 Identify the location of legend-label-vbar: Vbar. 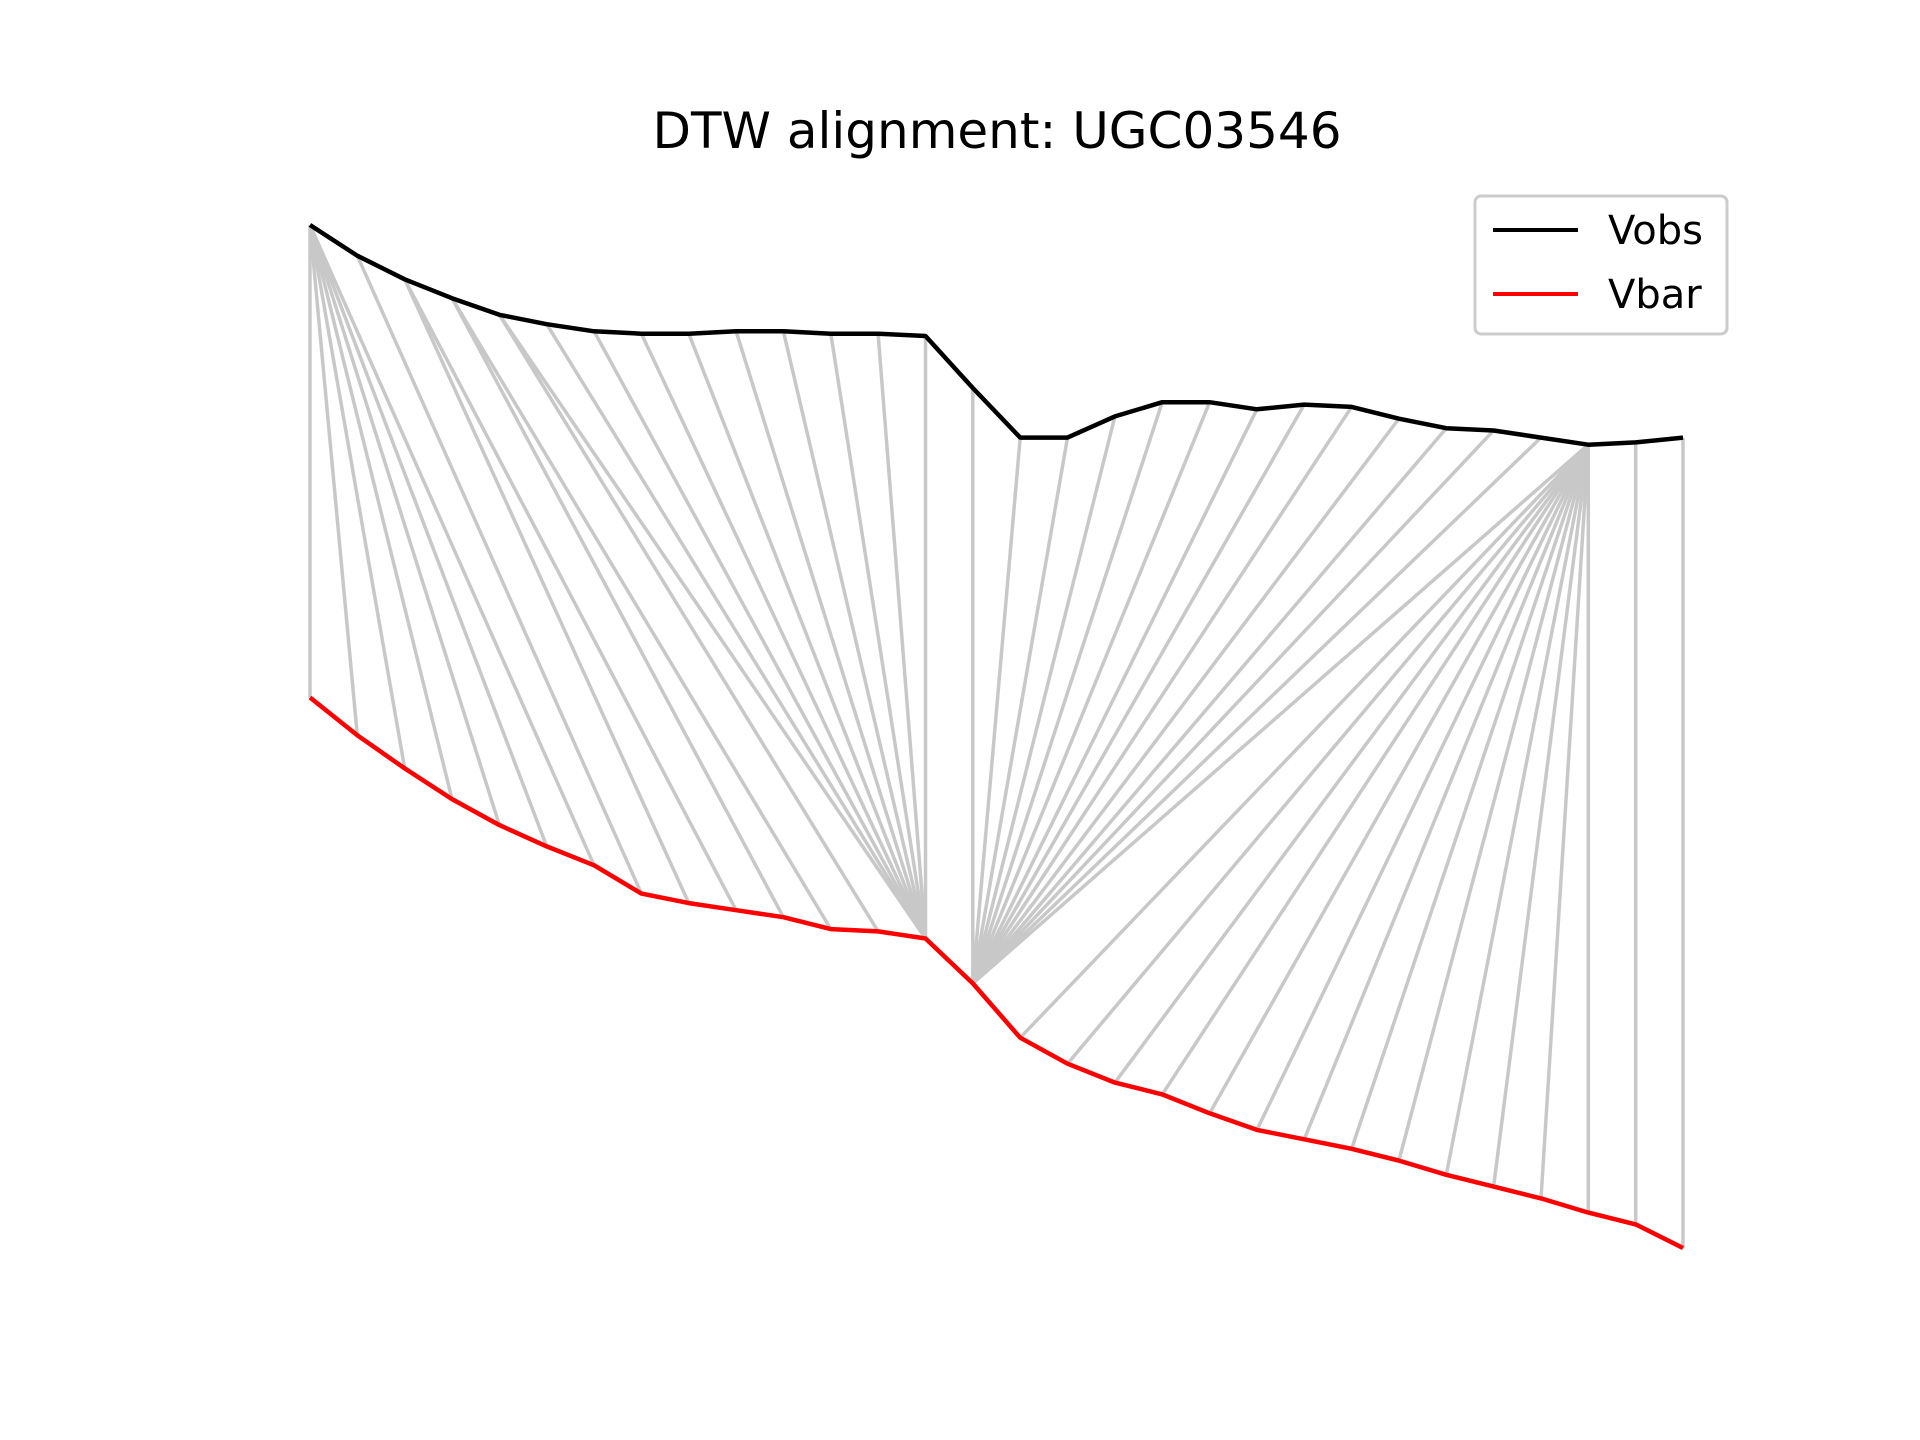
(1655, 295).